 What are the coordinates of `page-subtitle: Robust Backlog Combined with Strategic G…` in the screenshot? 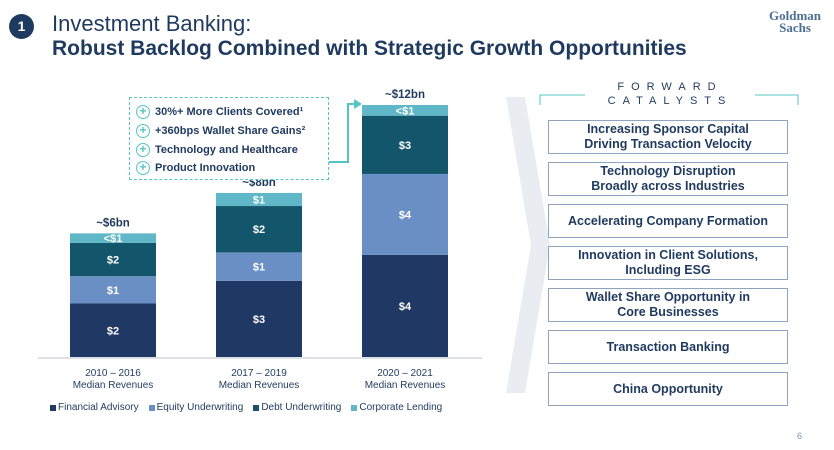 It's located at (369, 48).